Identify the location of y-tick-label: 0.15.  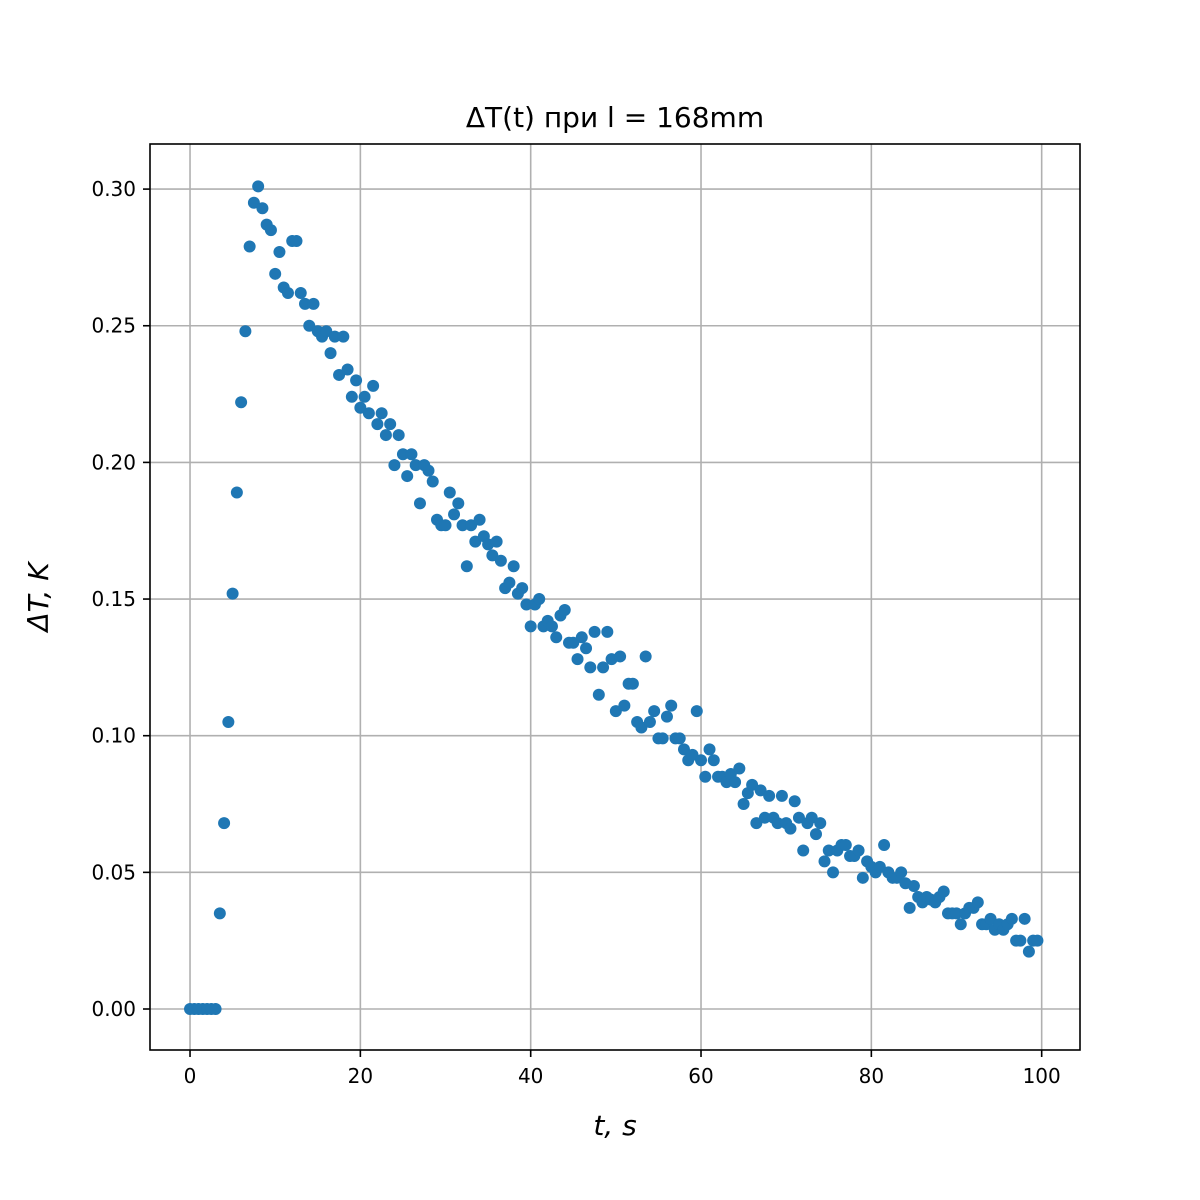
(113, 599).